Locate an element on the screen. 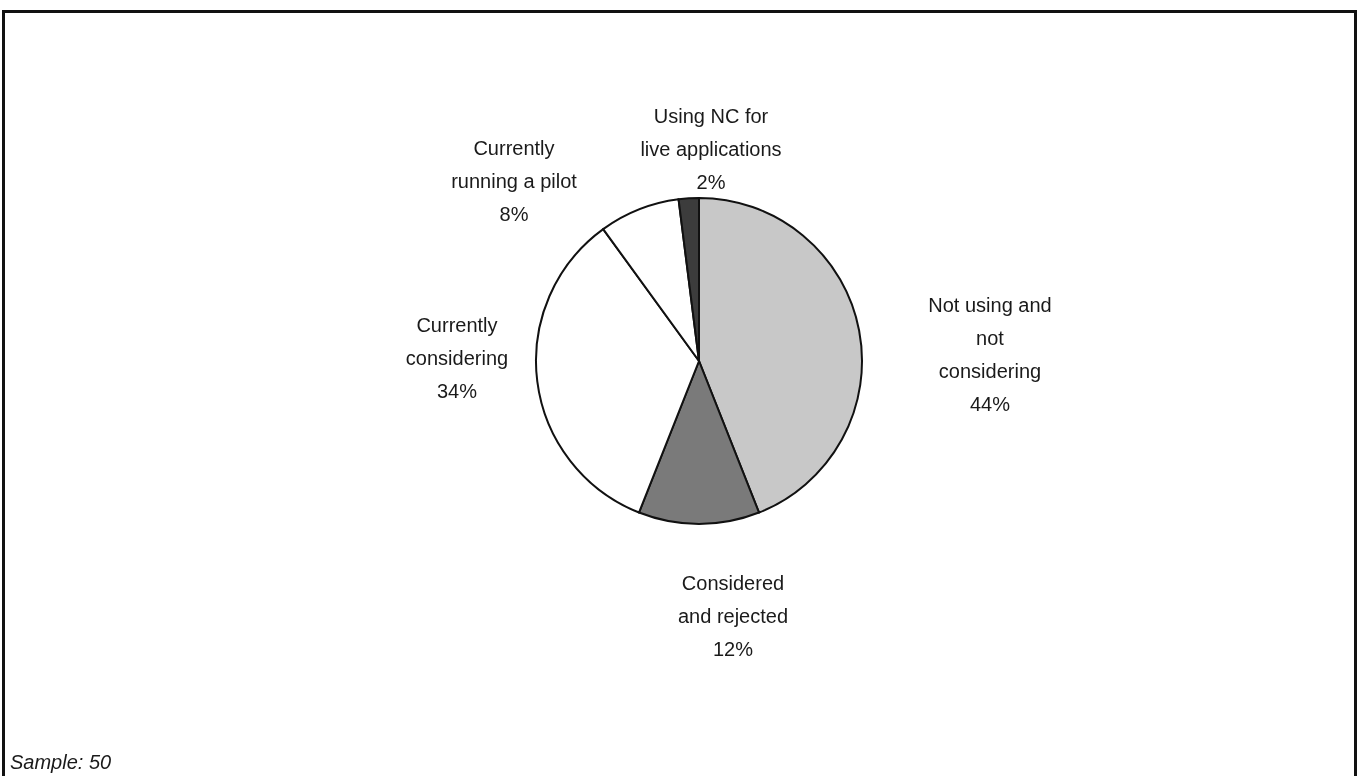 Image resolution: width=1357 pixels, height=776 pixels. data-label: 8% is located at coordinates (514, 214).